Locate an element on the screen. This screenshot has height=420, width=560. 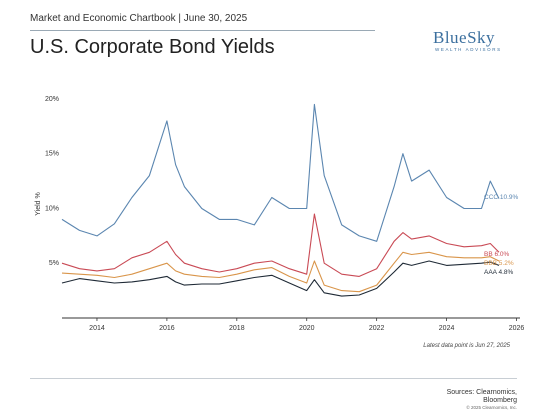
header-divider is located at coordinates (202, 30).